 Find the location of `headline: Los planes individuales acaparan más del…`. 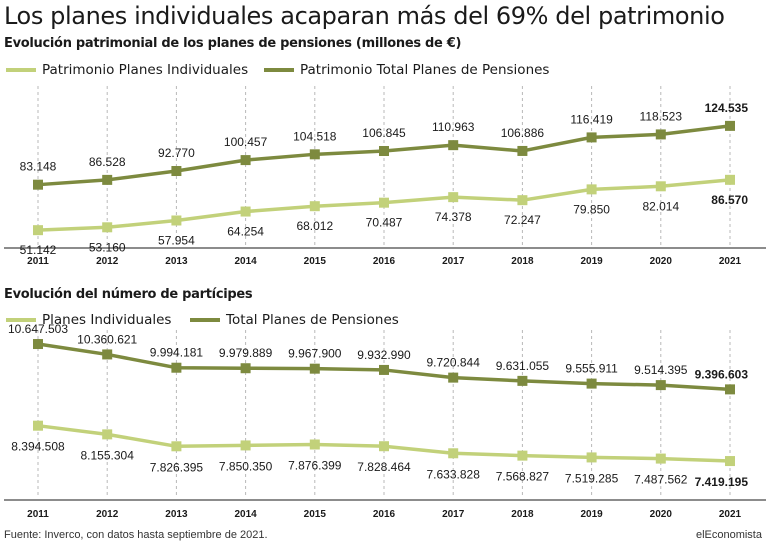

headline: Los planes individuales acaparan más del… is located at coordinates (364, 16).